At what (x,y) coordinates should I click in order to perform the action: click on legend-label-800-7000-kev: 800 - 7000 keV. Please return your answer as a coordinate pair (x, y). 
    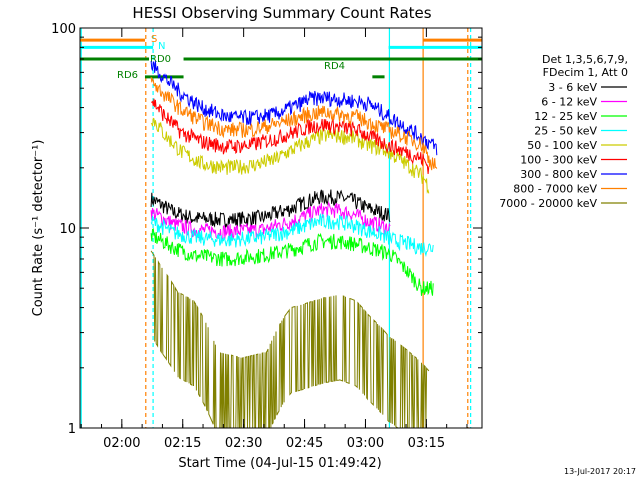
    Looking at the image, I should click on (555, 189).